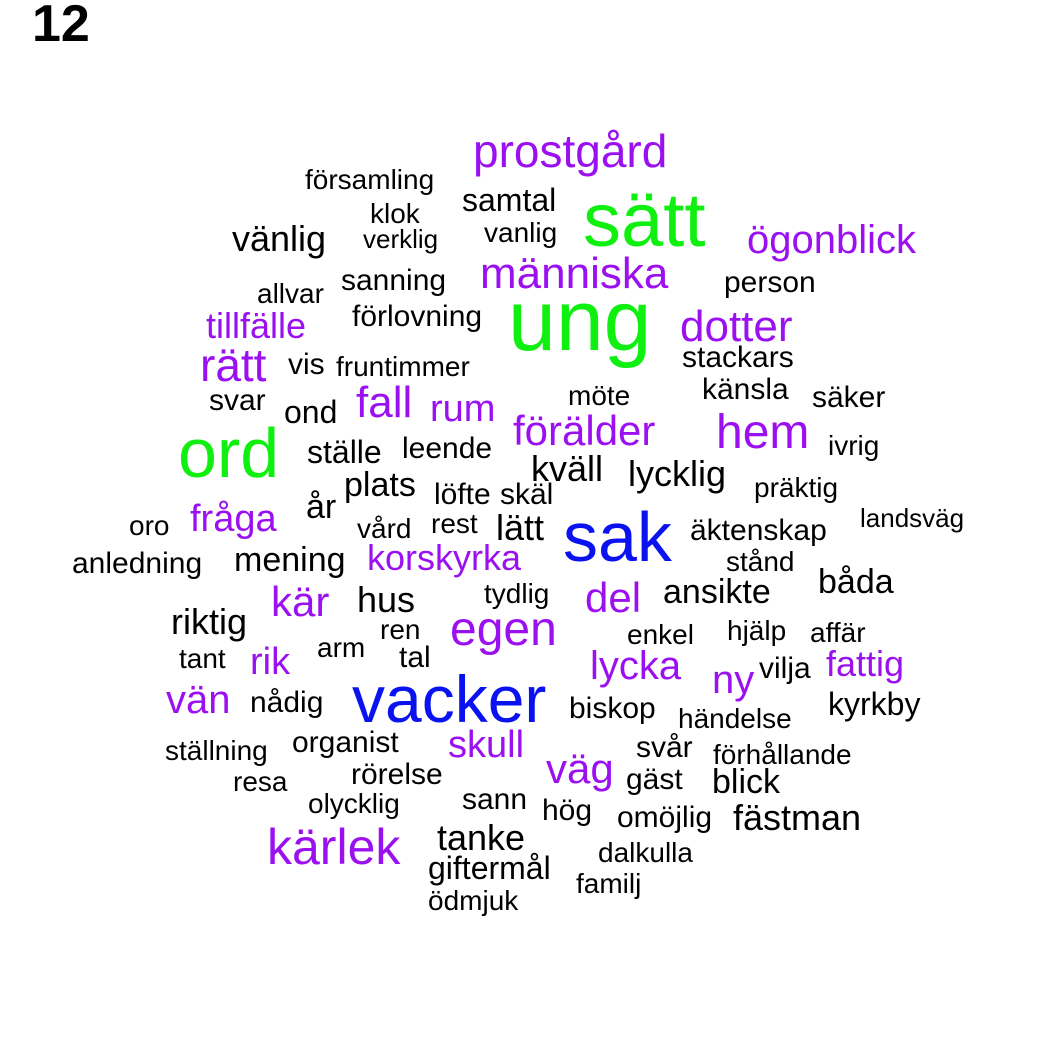 This screenshot has height=1050, width=1050. What do you see at coordinates (874, 704) in the screenshot?
I see `word-kyrkby: kyrkby` at bounding box center [874, 704].